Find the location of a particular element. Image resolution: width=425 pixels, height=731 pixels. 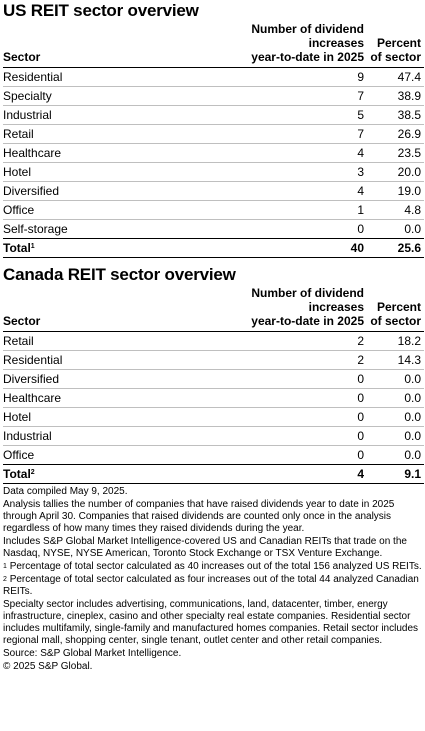

table-row: Residential 2 14.3 is located at coordinates (213, 360).